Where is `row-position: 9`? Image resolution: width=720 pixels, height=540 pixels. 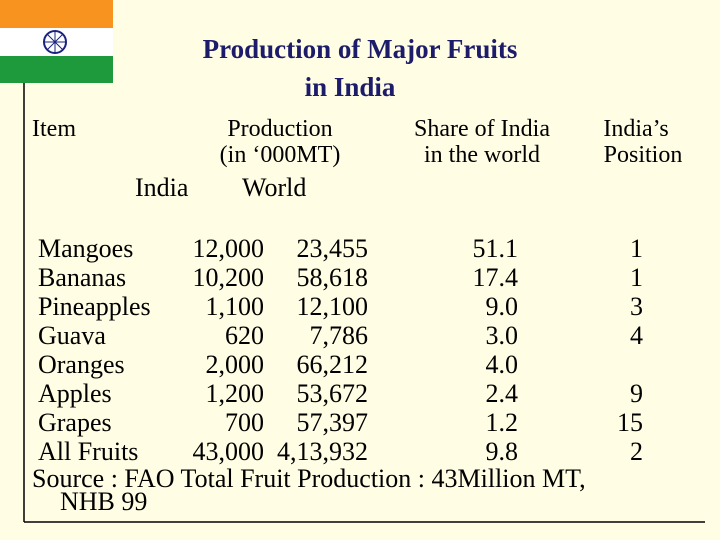 row-position: 9 is located at coordinates (636, 393).